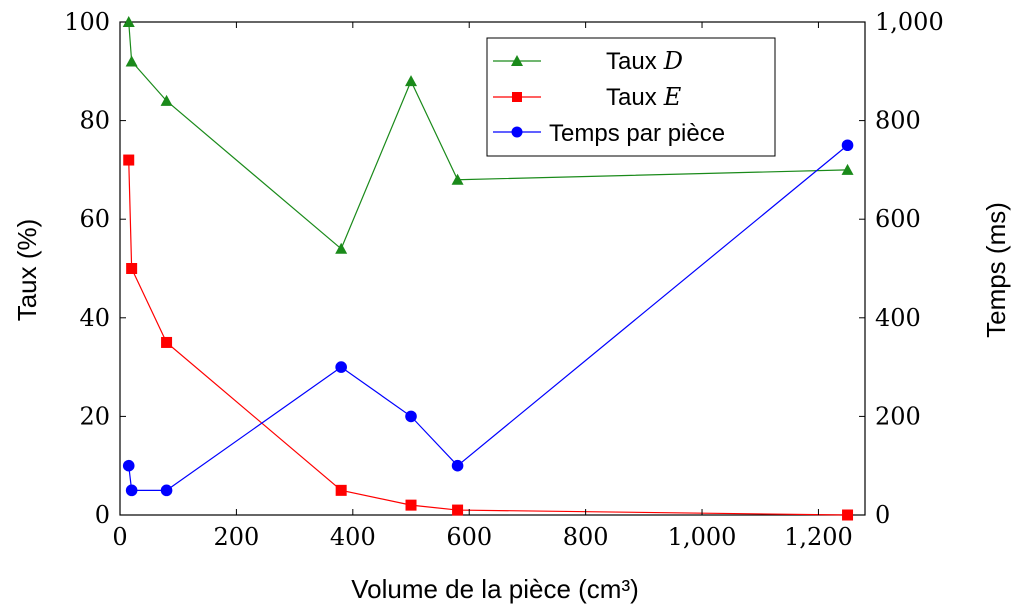  What do you see at coordinates (94, 416) in the screenshot?
I see `y-left-tick-label: 20` at bounding box center [94, 416].